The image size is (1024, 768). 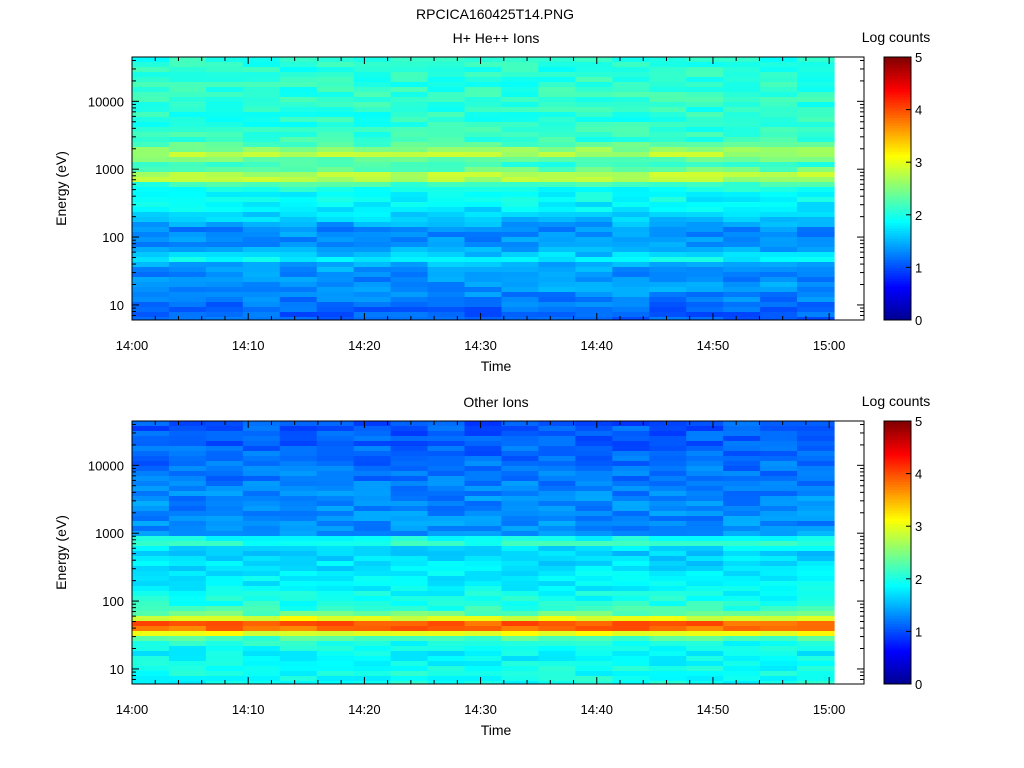 I want to click on colorbar-tick-label: 1, so click(x=918, y=267).